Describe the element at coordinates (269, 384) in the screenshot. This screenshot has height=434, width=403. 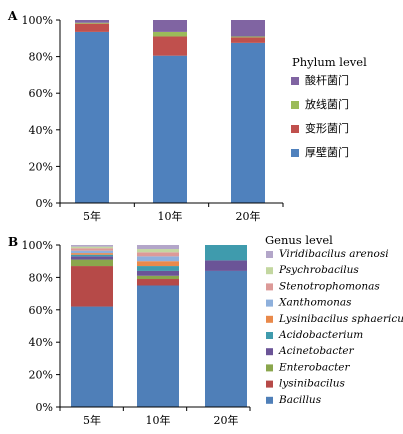
I see `b-legend-swatch-lysinibacilus` at that location.